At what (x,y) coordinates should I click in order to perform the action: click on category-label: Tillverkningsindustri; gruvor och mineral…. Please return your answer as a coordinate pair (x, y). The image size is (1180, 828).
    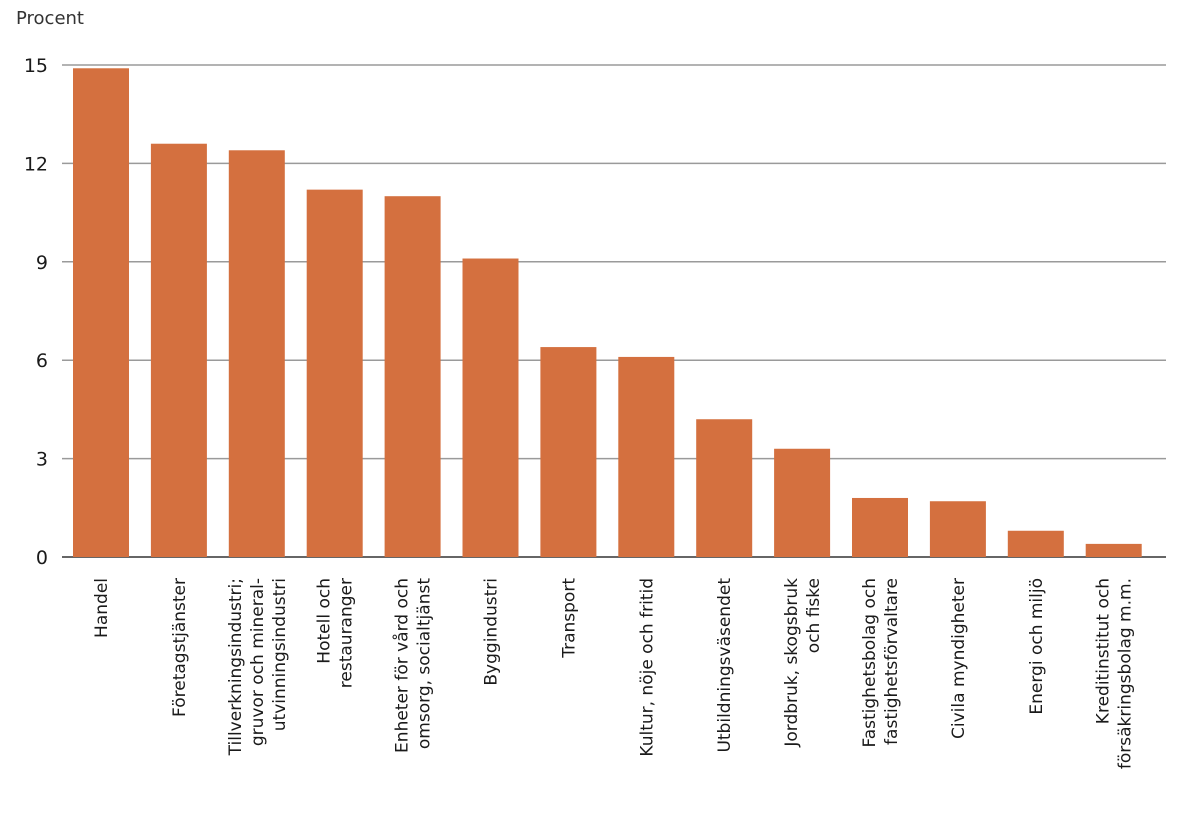
    Looking at the image, I should click on (258, 667).